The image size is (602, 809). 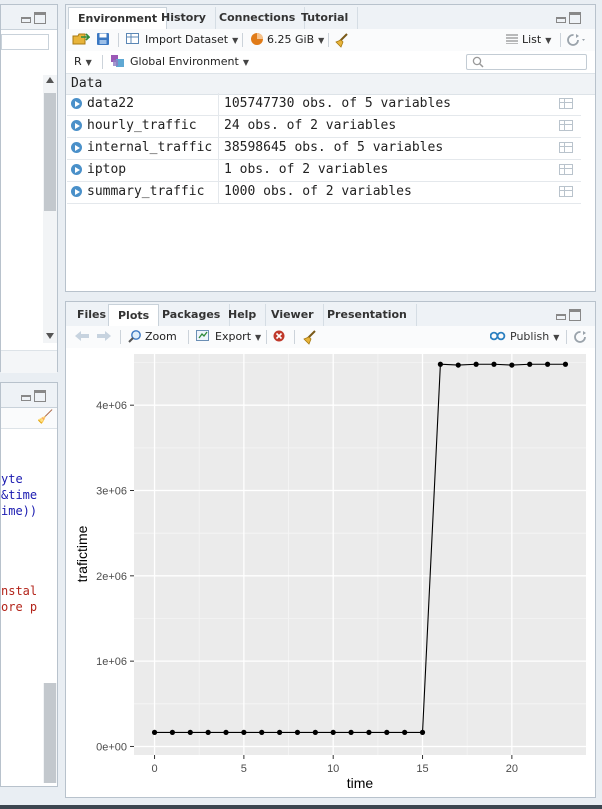 What do you see at coordinates (111, 406) in the screenshot?
I see `y-tick-label: 4e+06` at bounding box center [111, 406].